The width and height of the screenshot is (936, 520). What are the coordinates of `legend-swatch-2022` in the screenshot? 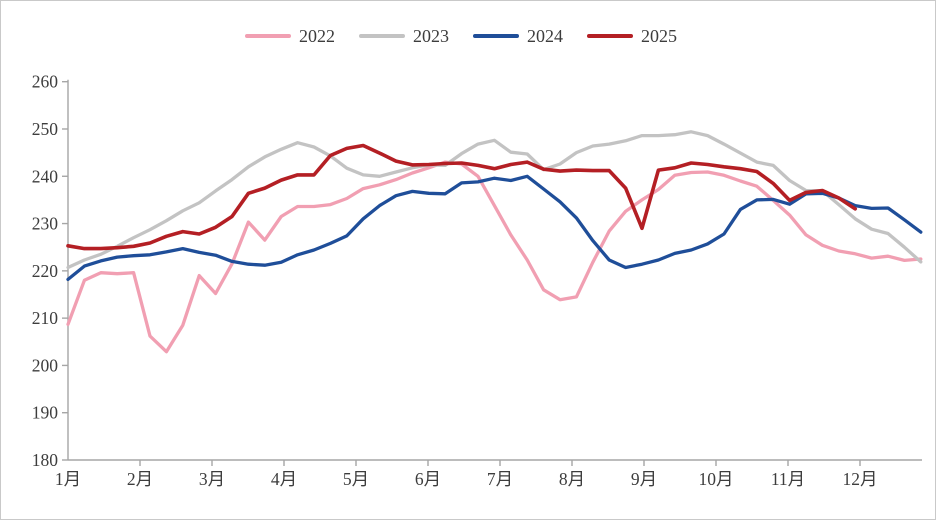 It's located at (268, 36).